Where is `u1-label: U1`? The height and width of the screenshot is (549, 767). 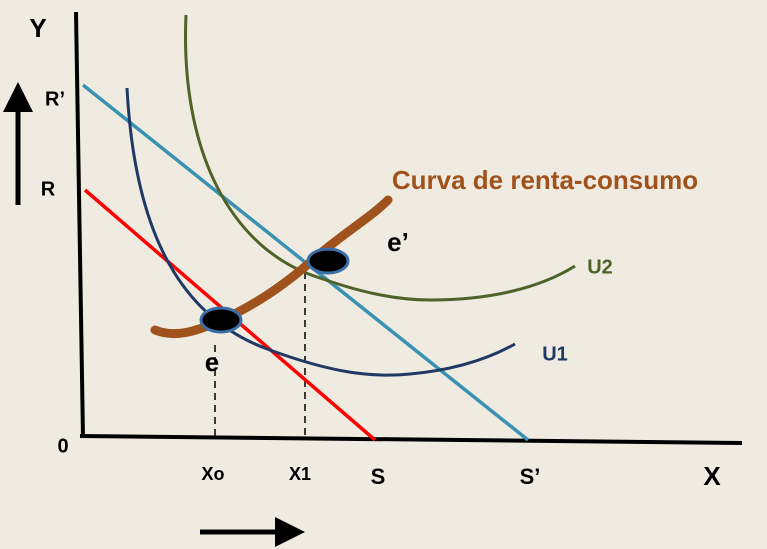 u1-label: U1 is located at coordinates (555, 354).